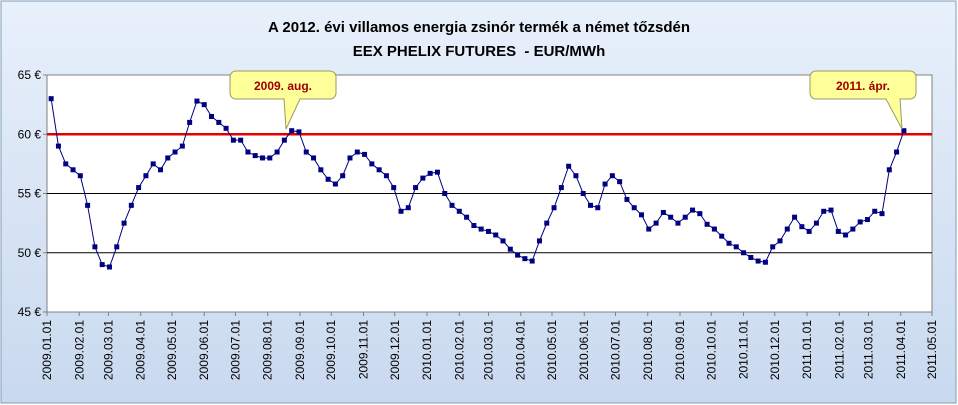 This screenshot has width=958, height=405. What do you see at coordinates (141, 350) in the screenshot?
I see `x-tick-label: 2009.04.01` at bounding box center [141, 350].